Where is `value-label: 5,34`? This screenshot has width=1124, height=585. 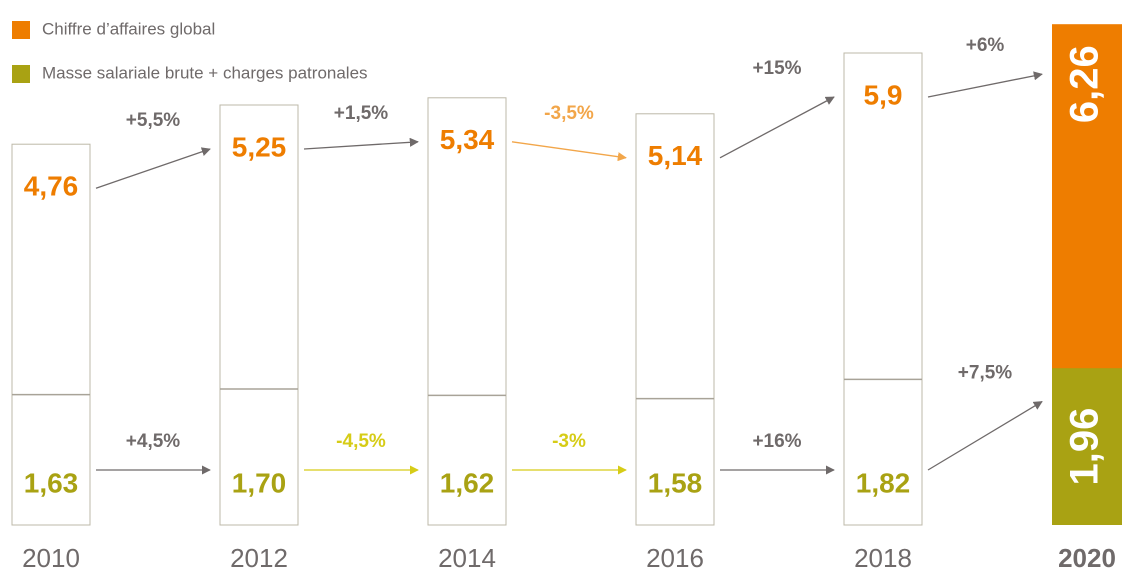 value-label: 5,34 is located at coordinates (467, 139).